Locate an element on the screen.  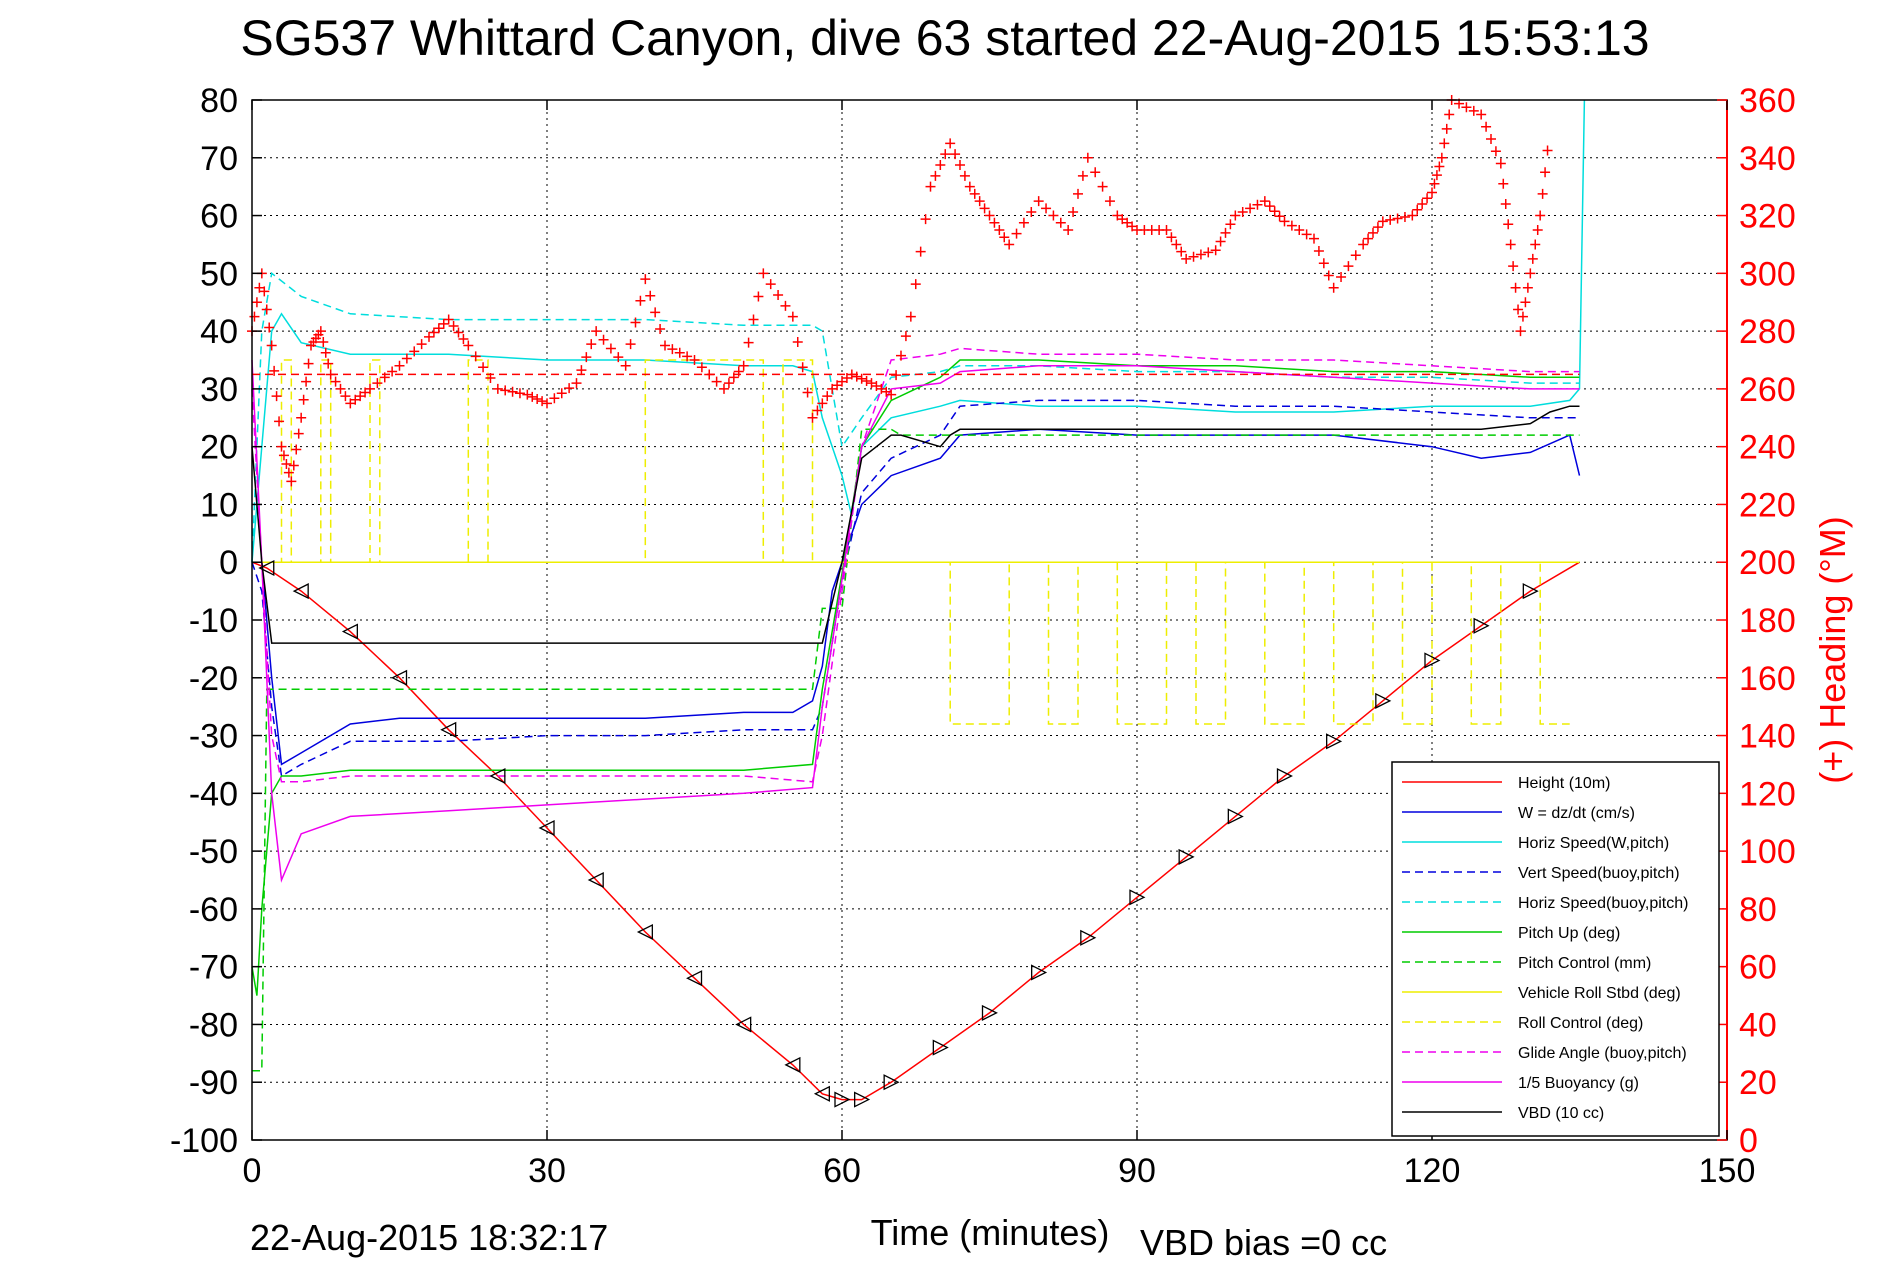
x-tick-label: 120 is located at coordinates (1432, 1171).